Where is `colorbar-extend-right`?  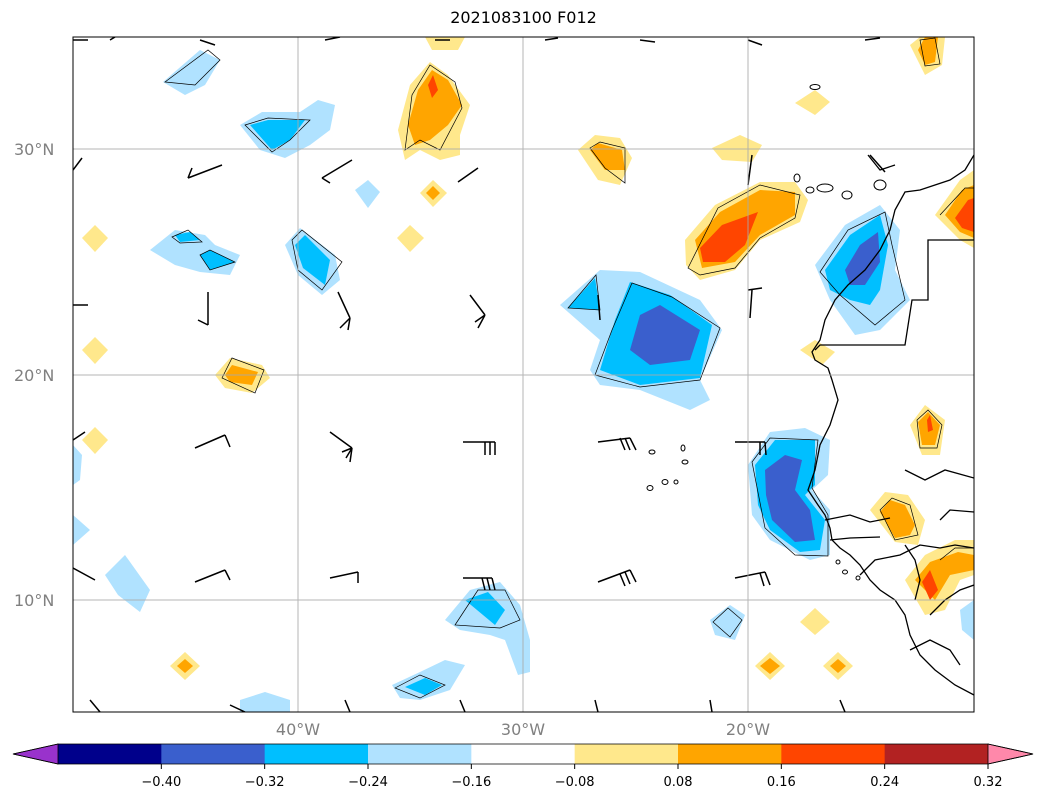 colorbar-extend-right is located at coordinates (1010, 754).